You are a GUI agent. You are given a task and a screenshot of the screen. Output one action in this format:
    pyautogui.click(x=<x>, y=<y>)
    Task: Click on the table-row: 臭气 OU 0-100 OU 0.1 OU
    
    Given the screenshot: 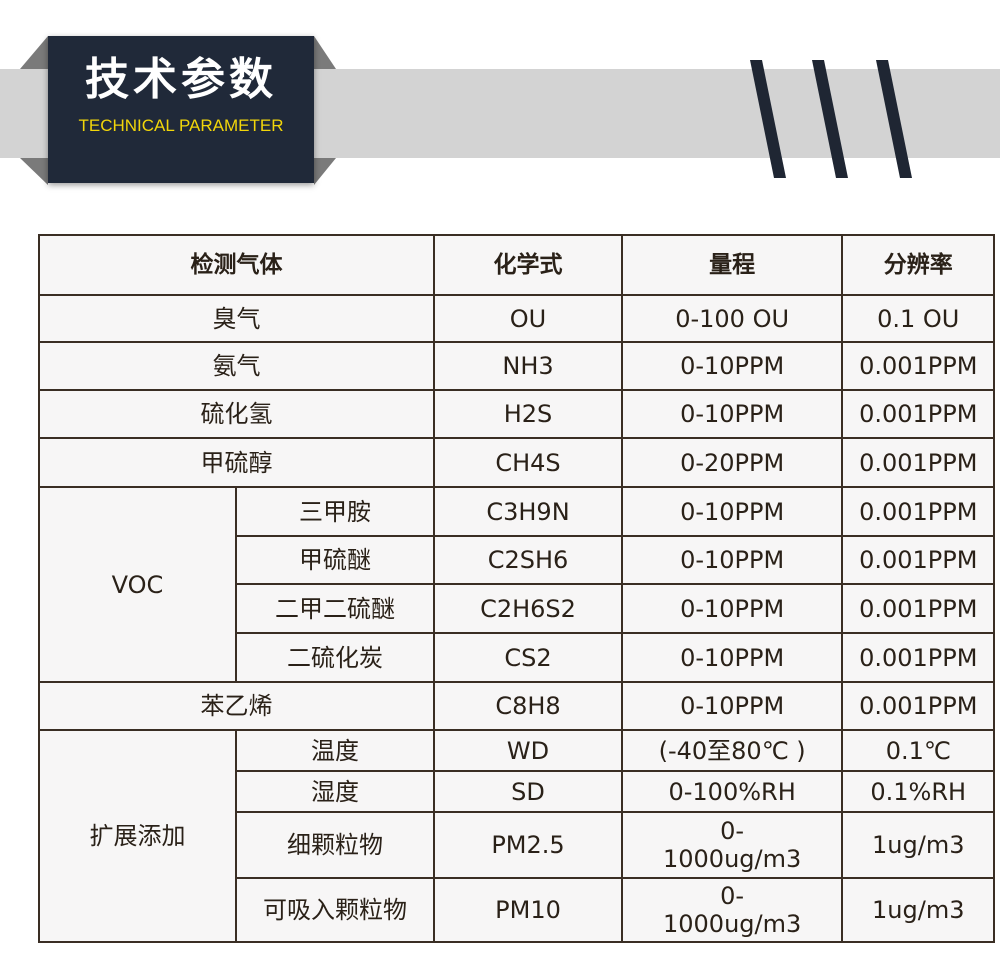 What is the action you would take?
    pyautogui.click(x=517, y=318)
    